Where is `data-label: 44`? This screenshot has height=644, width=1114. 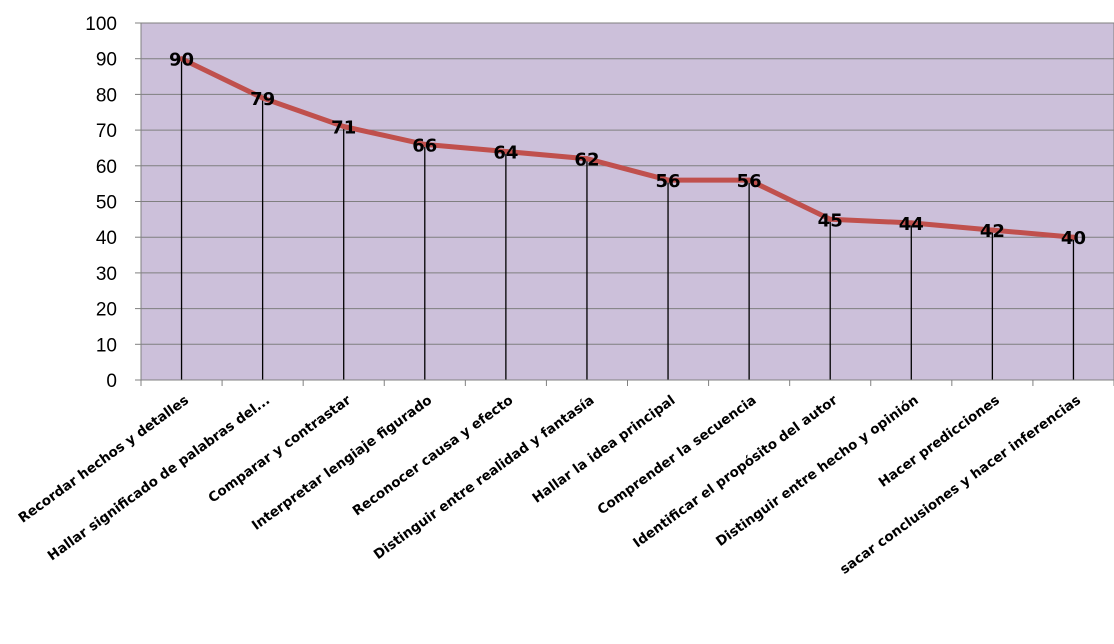 data-label: 44 is located at coordinates (911, 224).